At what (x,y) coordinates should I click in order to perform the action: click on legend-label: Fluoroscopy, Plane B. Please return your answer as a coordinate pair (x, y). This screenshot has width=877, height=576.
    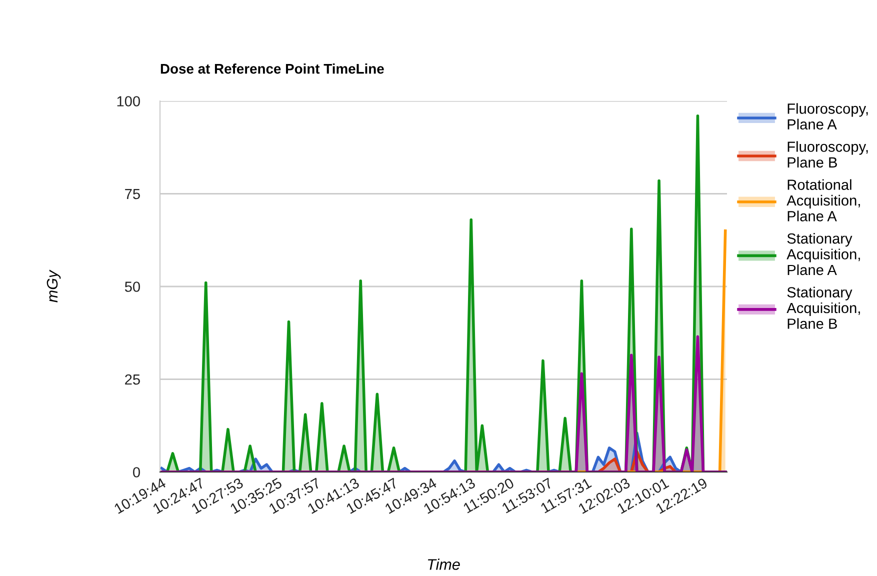
    Looking at the image, I should click on (828, 154).